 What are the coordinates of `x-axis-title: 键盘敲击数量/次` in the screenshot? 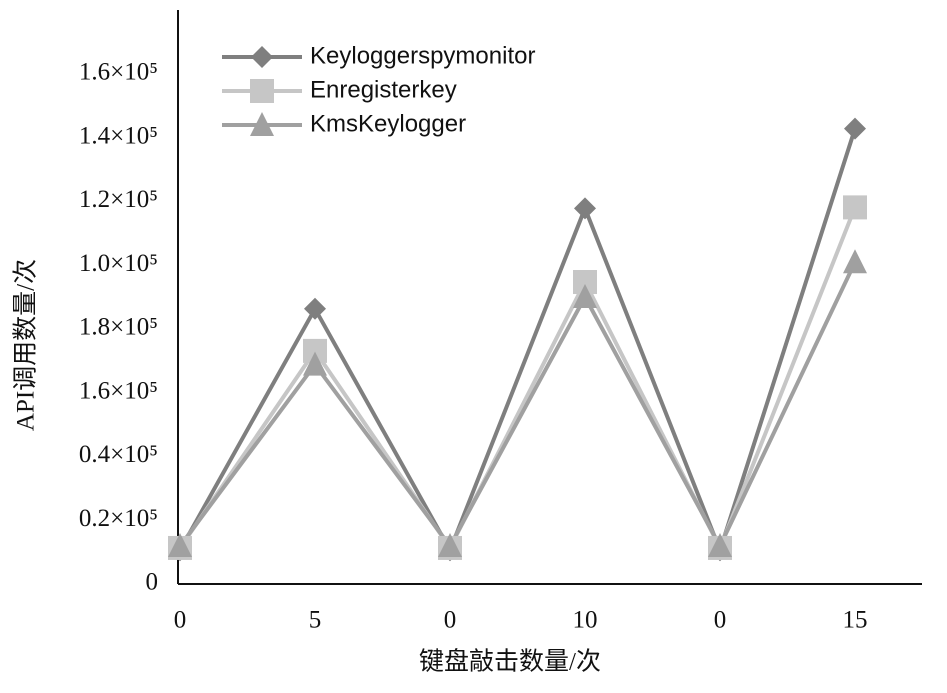 It's located at (510, 662).